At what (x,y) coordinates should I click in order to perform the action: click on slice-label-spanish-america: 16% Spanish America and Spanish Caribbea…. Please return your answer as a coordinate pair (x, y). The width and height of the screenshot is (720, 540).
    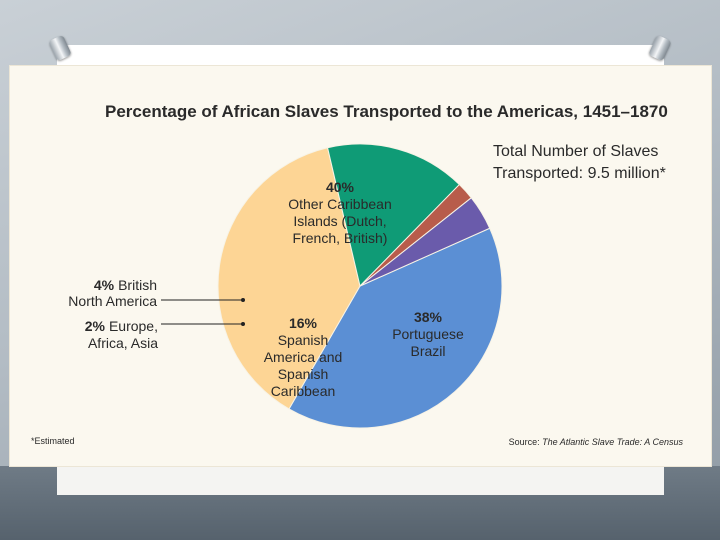
    Looking at the image, I should click on (303, 357).